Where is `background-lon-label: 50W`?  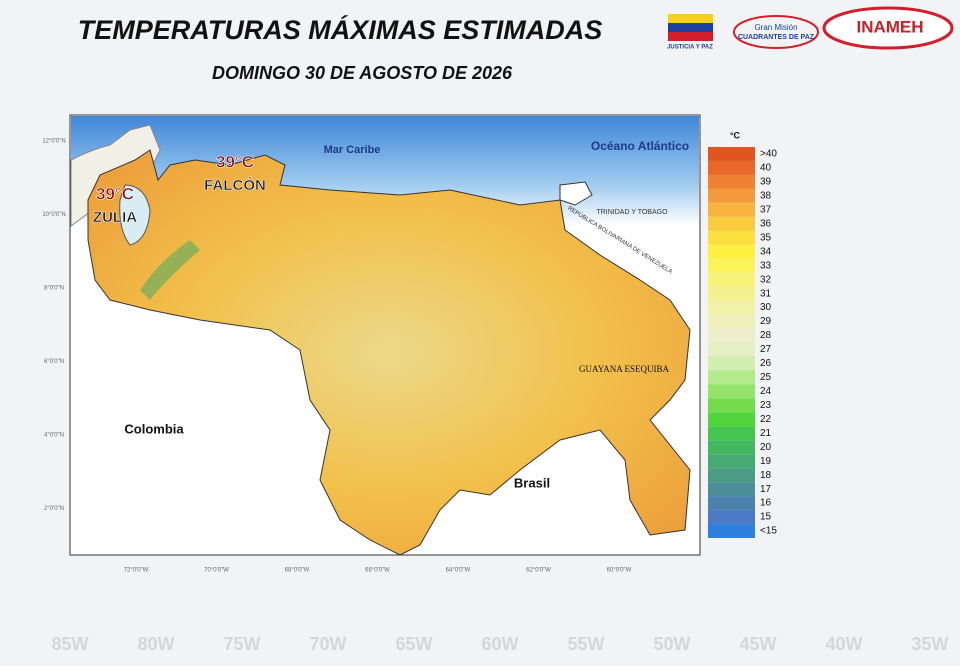
background-lon-label: 50W is located at coordinates (671, 644).